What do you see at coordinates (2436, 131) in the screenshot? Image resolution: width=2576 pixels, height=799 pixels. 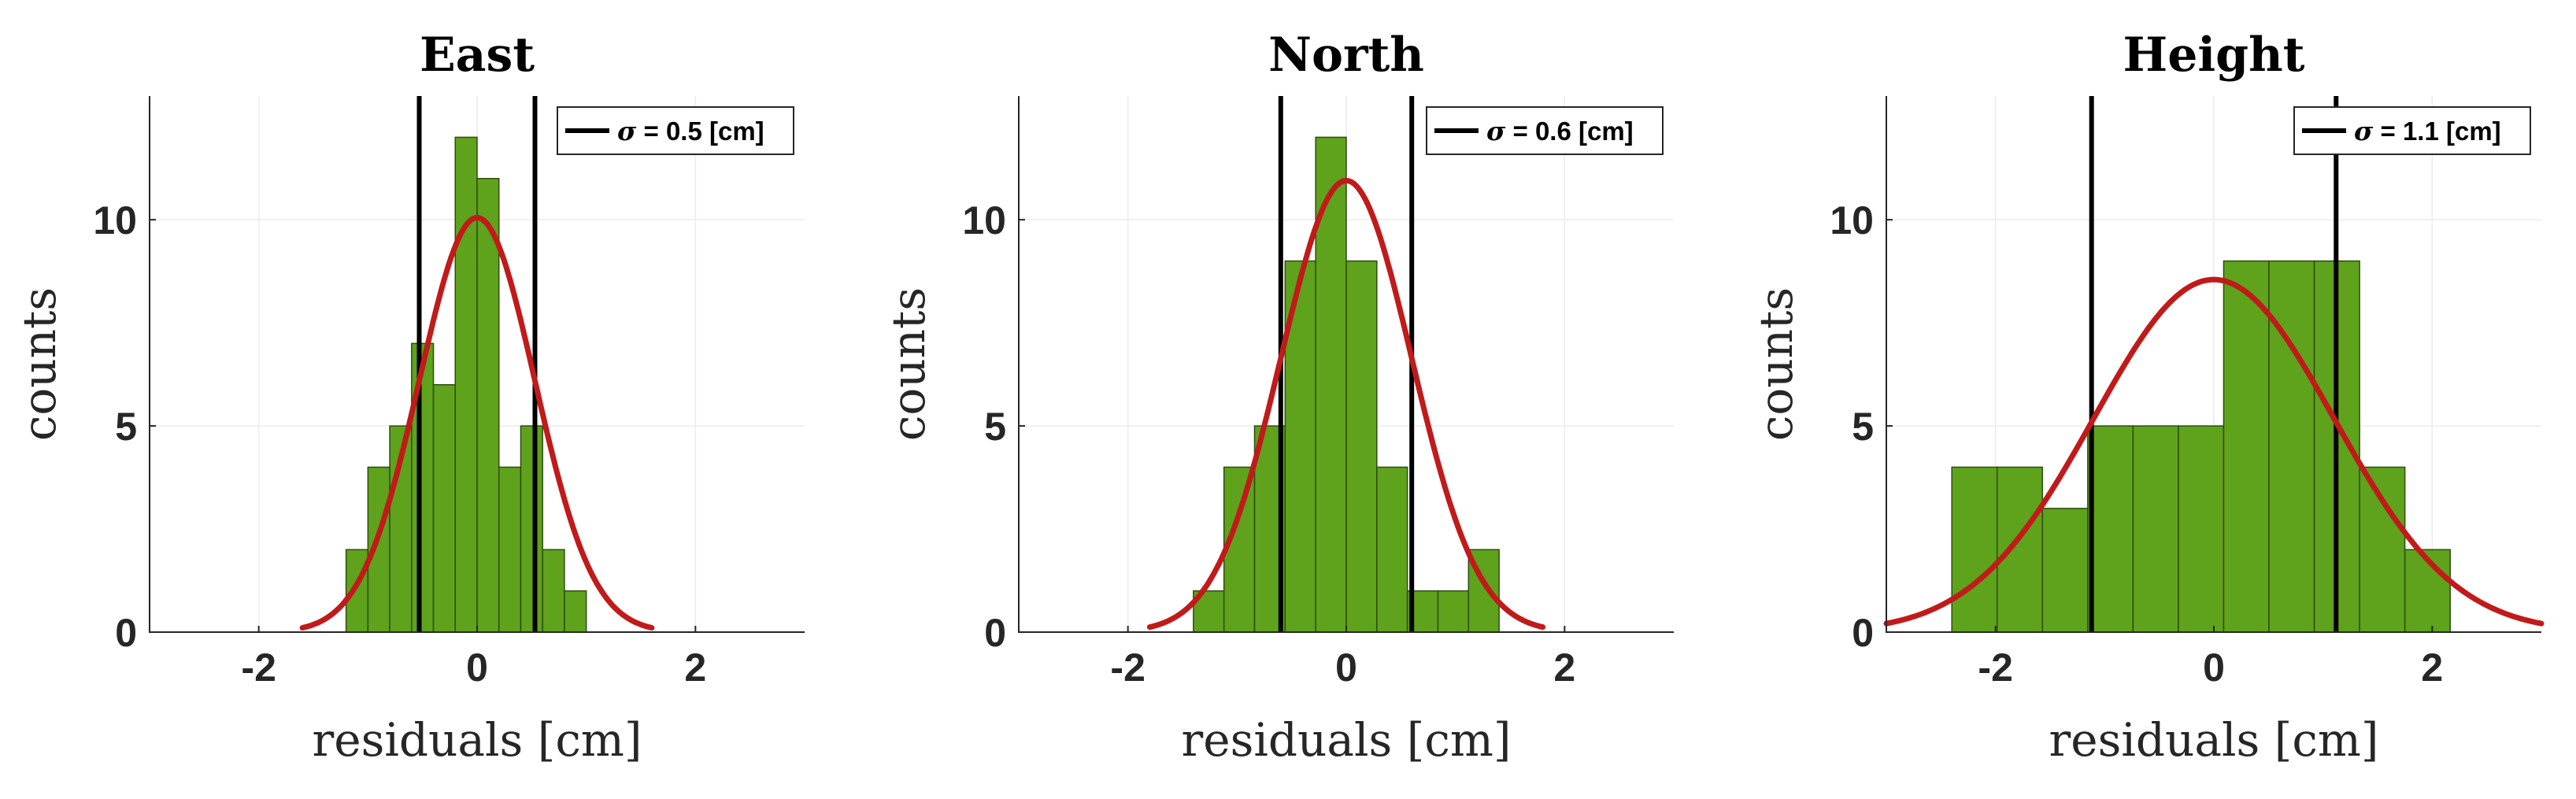 I see `legend-value: = 1.1 [cm]` at bounding box center [2436, 131].